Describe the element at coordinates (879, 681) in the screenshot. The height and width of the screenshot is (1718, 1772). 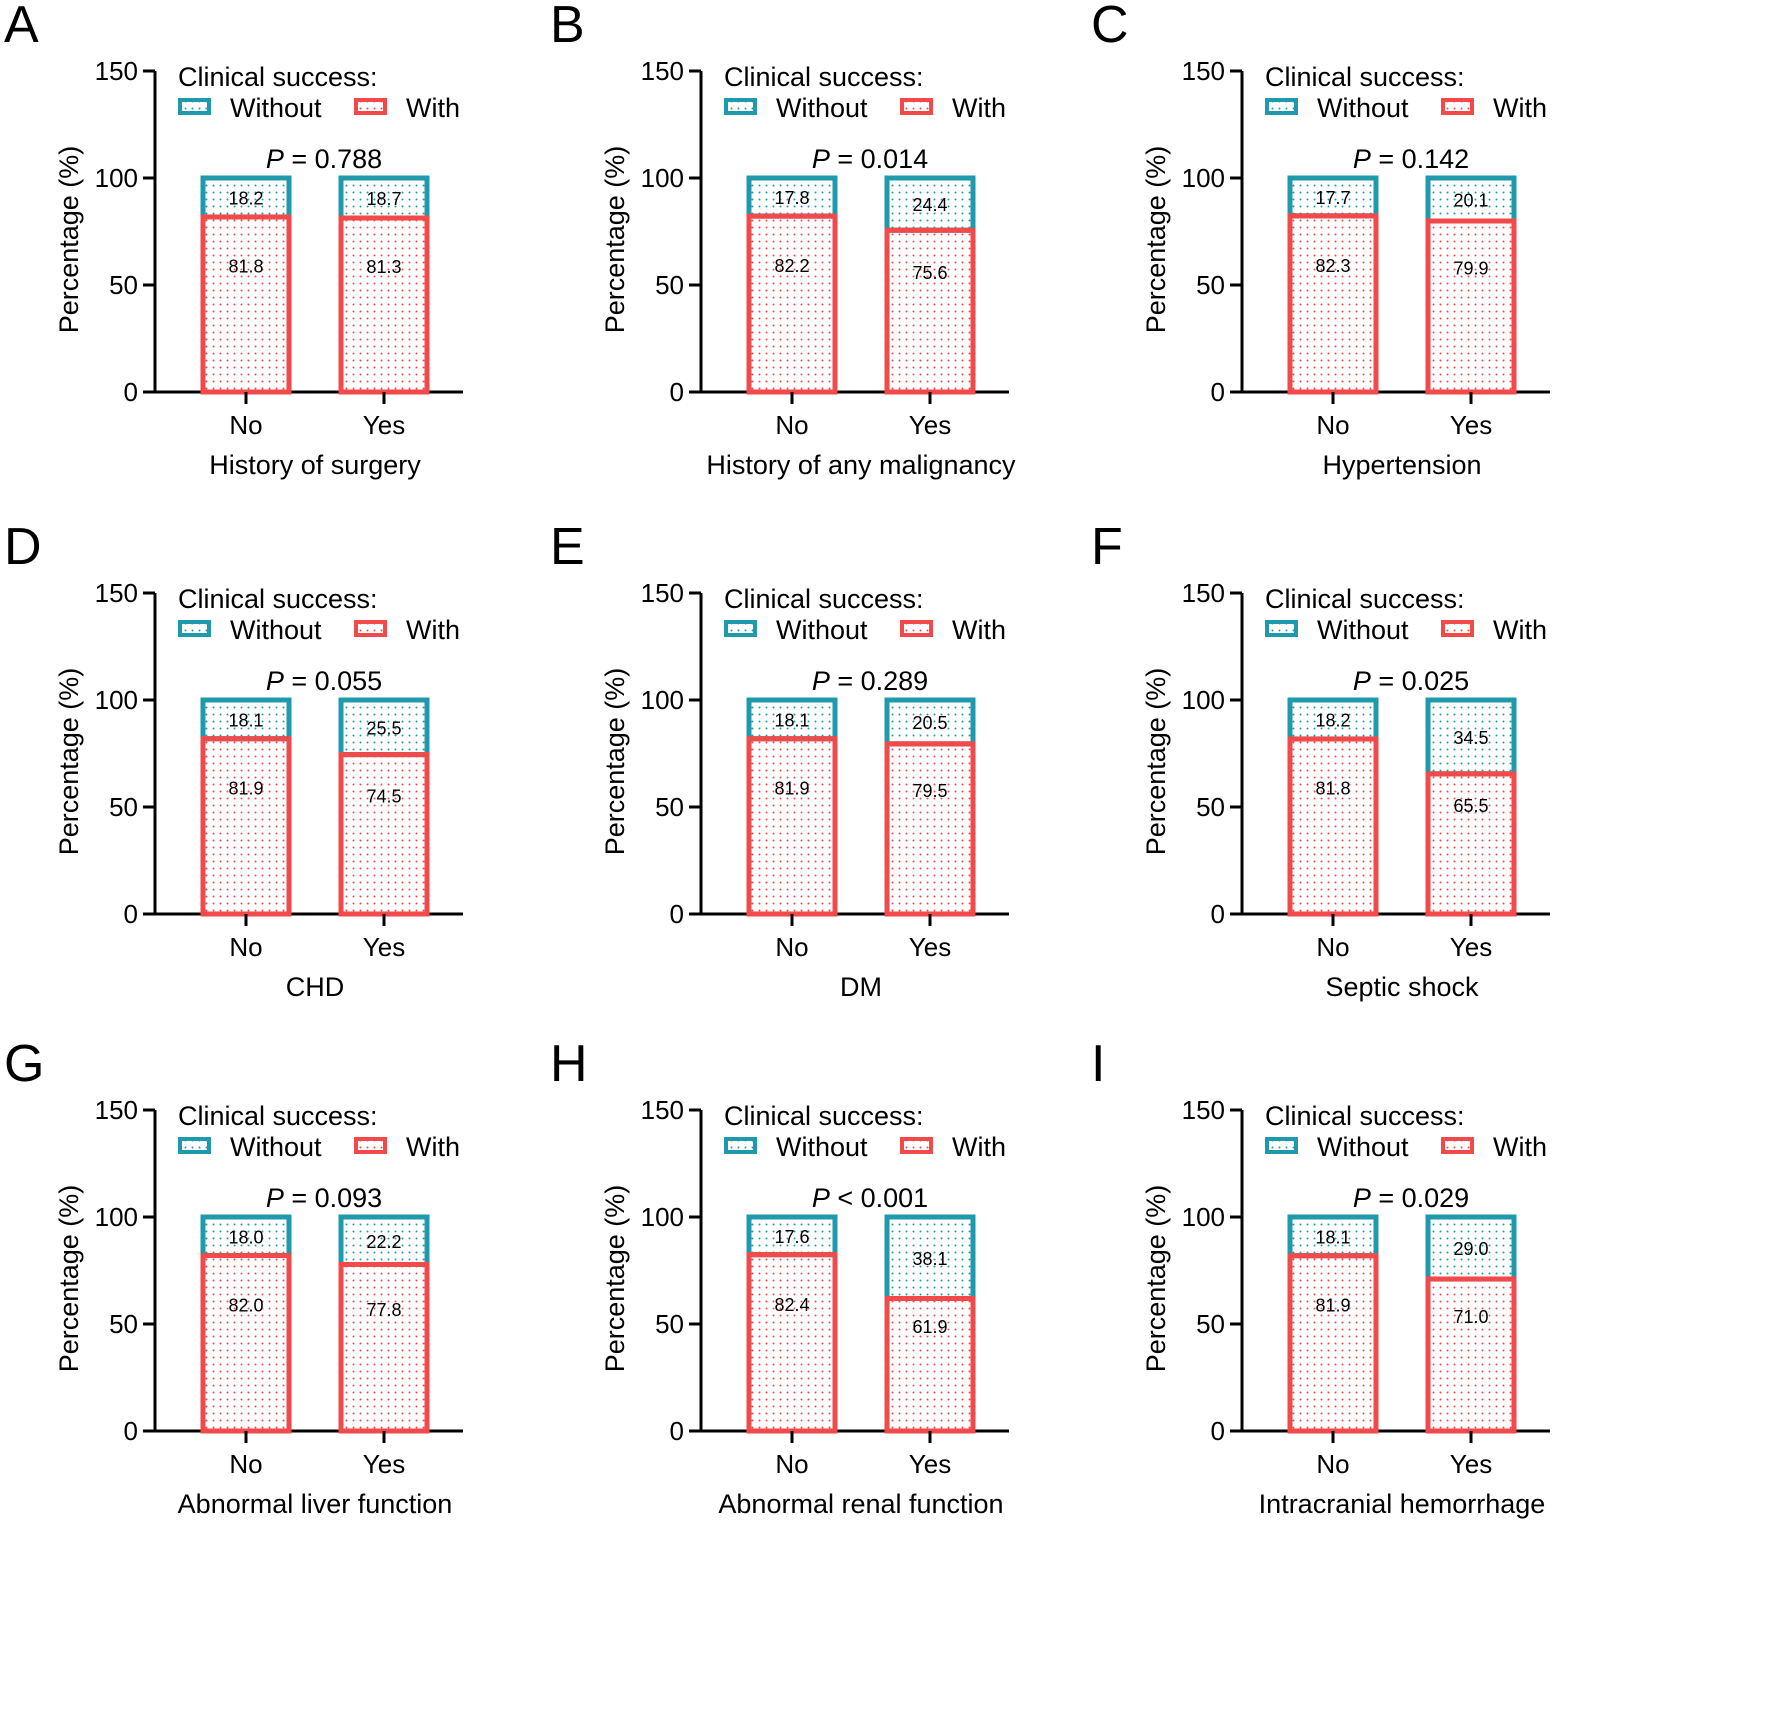
I see `p-value-text: = 0.289` at that location.